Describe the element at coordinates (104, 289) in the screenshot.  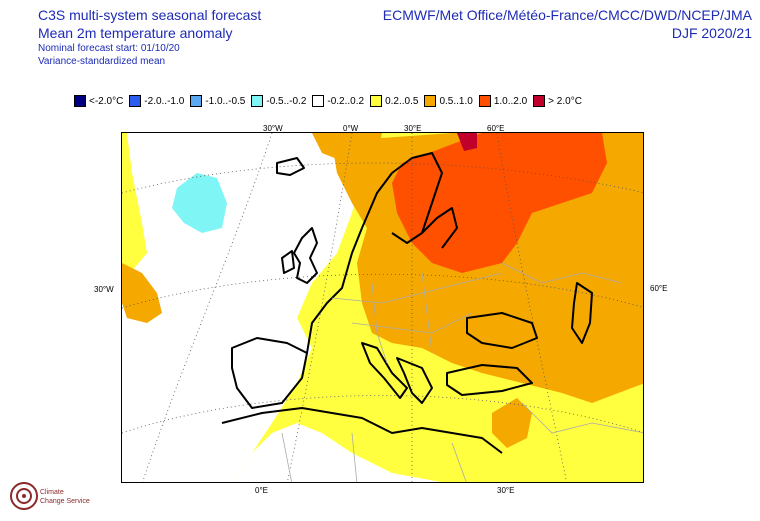
I see `graticule-label-left: 30°W` at that location.